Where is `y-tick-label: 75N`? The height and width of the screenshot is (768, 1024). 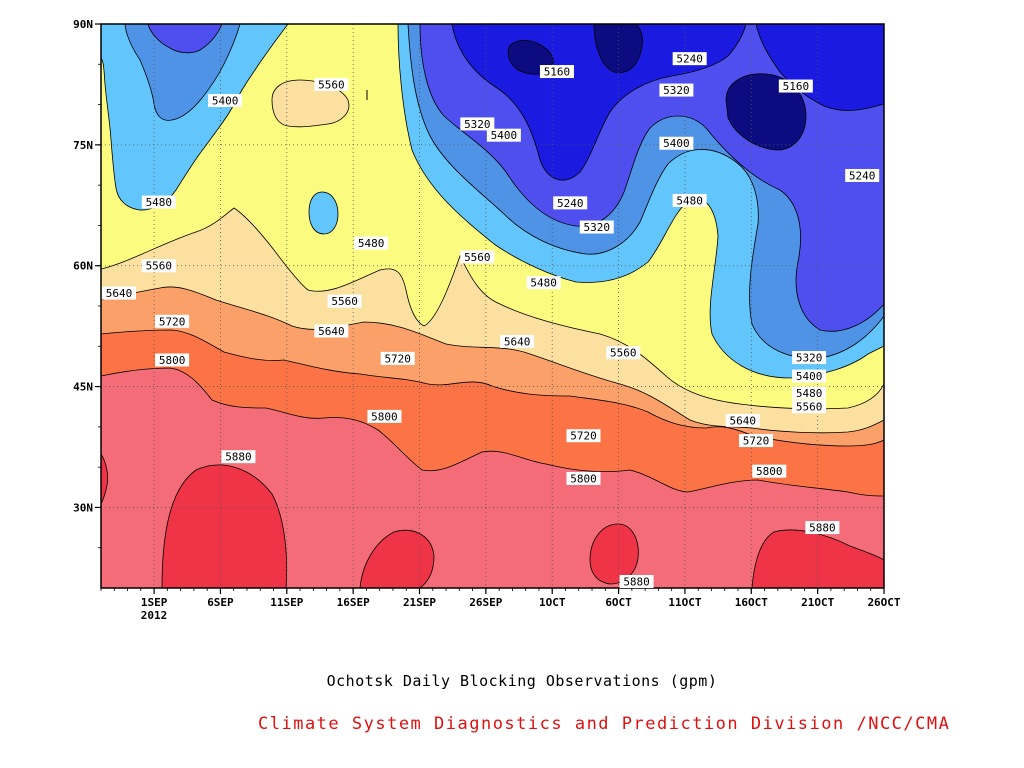
y-tick-label: 75N is located at coordinates (83, 145).